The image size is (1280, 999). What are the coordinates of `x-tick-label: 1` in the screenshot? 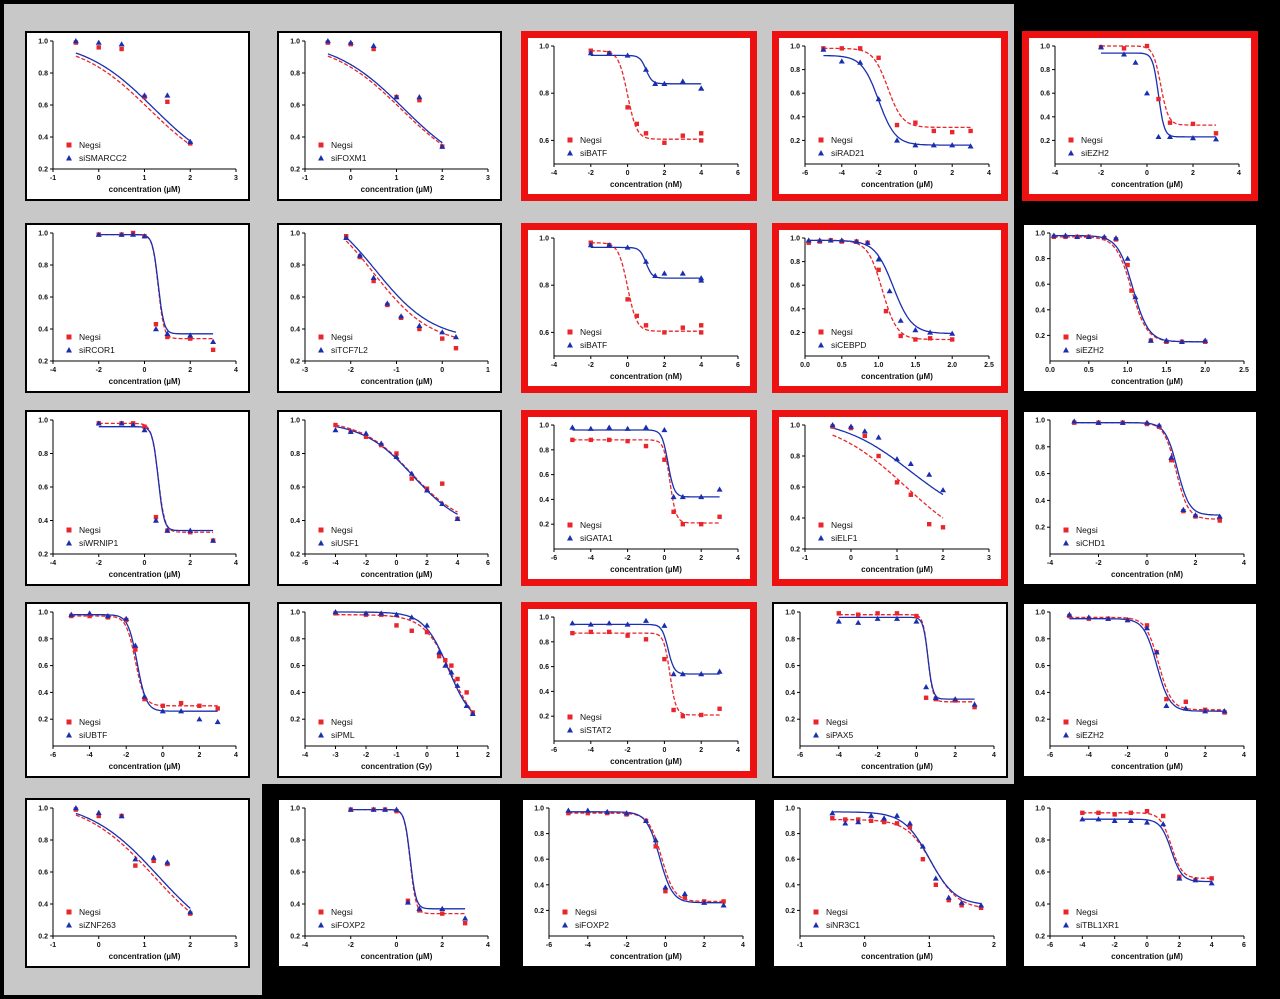 It's located at (897, 558).